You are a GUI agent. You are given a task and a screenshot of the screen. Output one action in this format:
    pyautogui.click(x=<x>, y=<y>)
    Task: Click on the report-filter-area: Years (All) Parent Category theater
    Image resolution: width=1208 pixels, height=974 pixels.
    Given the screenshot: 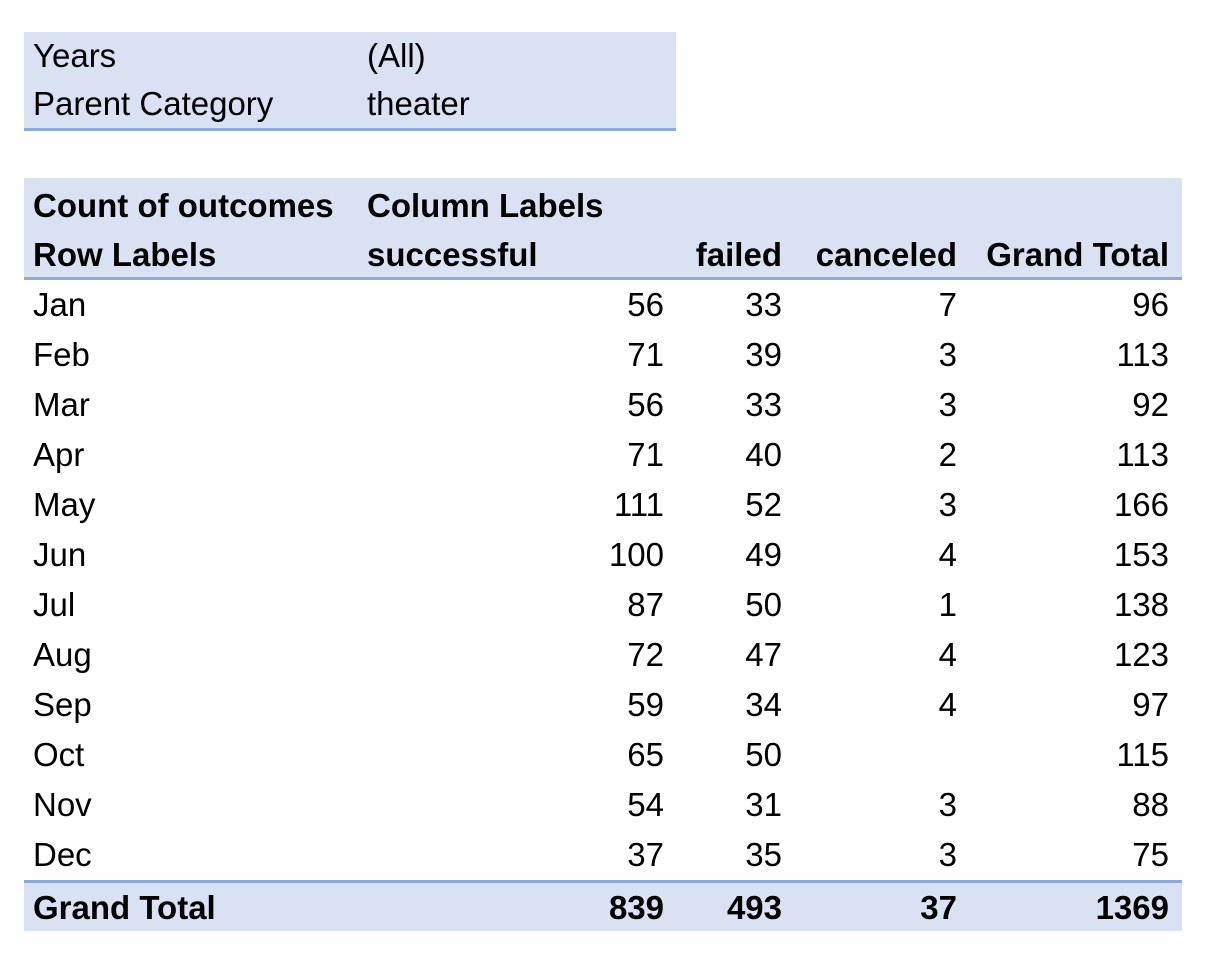 What is the action you would take?
    pyautogui.click(x=350, y=81)
    